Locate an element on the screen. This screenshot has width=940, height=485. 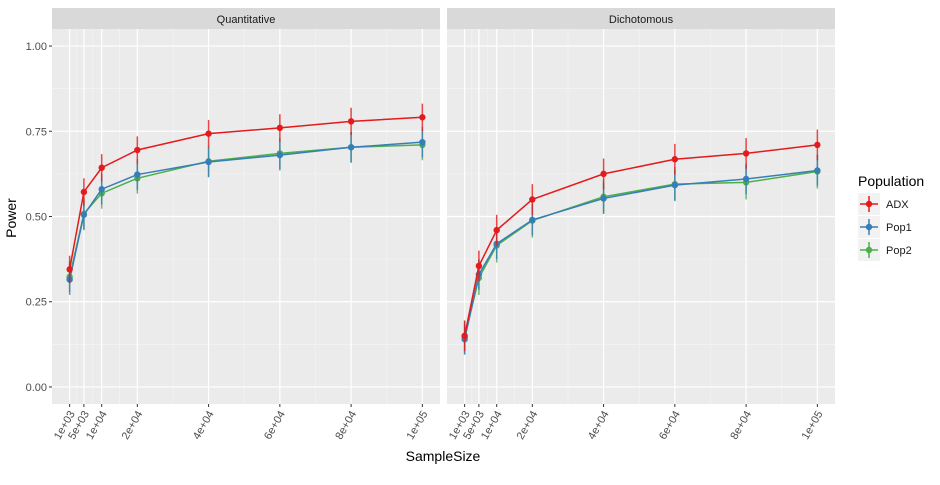
legend-title: Population is located at coordinates (891, 181).